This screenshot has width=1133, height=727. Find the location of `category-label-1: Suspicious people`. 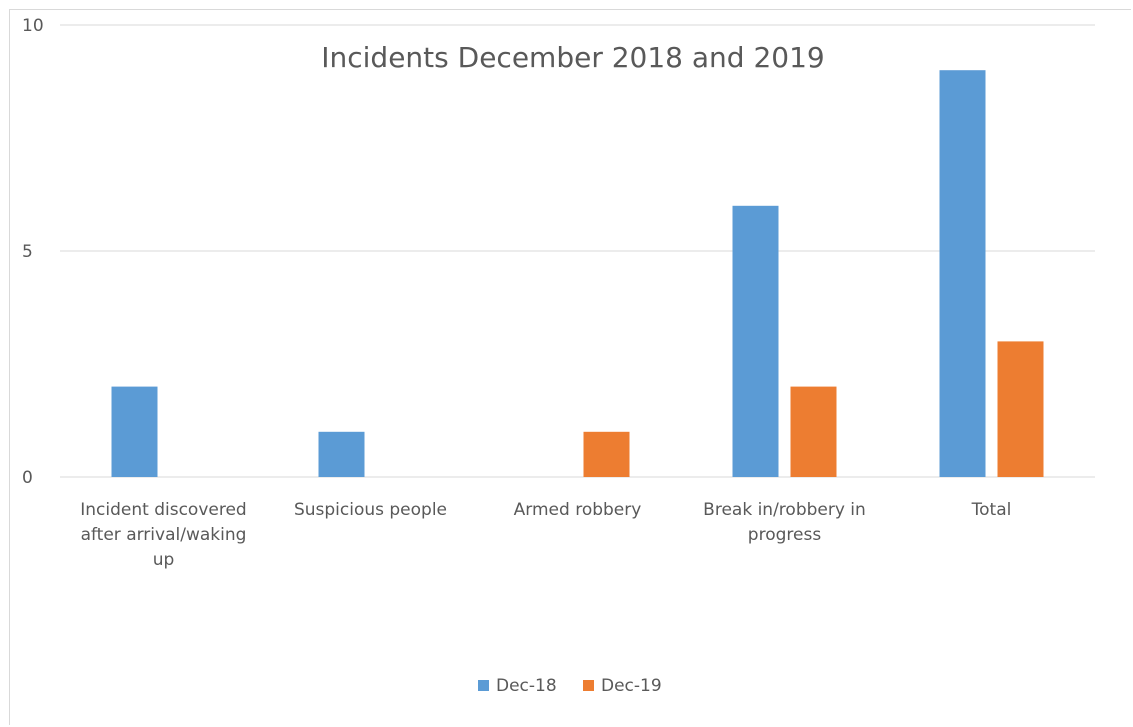

category-label-1: Suspicious people is located at coordinates (370, 510).